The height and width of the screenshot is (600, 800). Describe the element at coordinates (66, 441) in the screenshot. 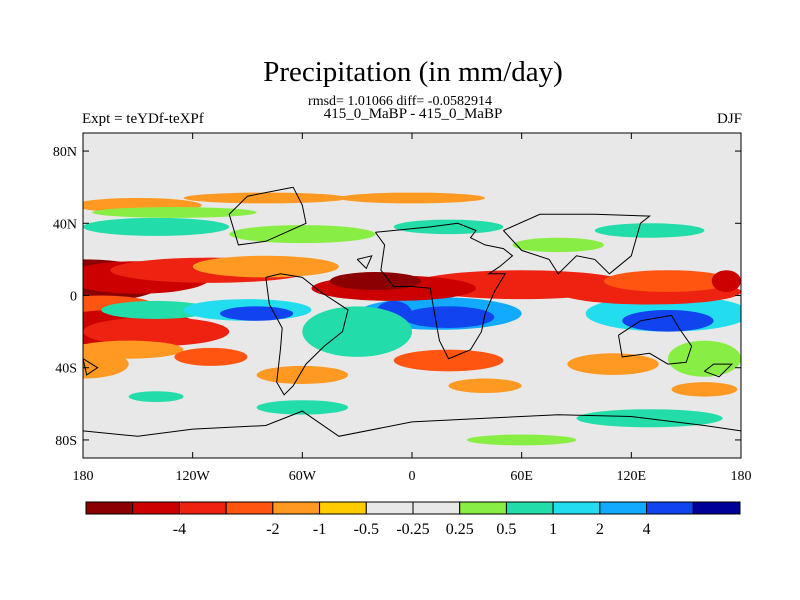

I see `y-tick-label: 80S` at that location.